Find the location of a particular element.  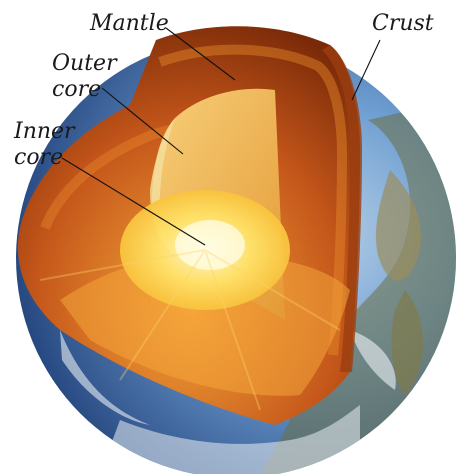

crust-rim is located at coordinates (342, 208).